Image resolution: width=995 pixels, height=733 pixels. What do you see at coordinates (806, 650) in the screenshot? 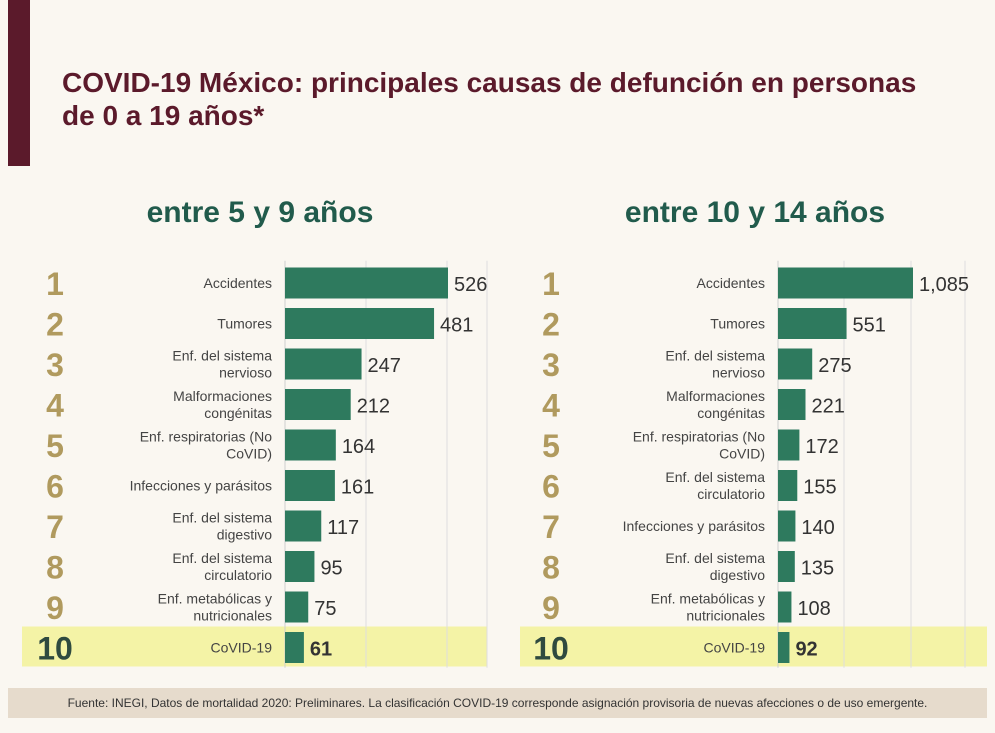
I see `value-label: 92` at bounding box center [806, 650].